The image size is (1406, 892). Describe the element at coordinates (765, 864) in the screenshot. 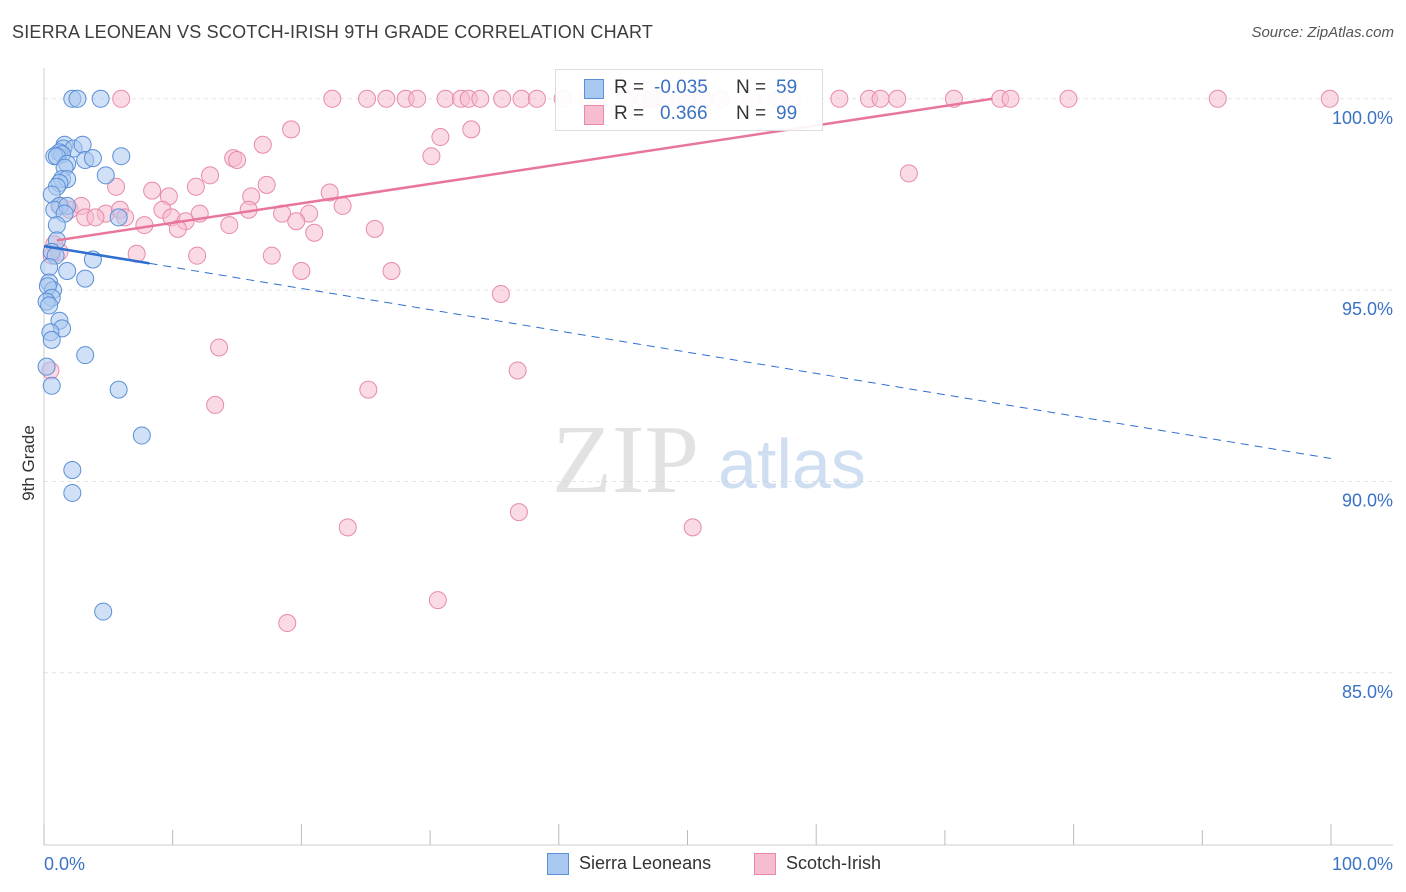

I see `bottom-legend-swatch-pink` at that location.